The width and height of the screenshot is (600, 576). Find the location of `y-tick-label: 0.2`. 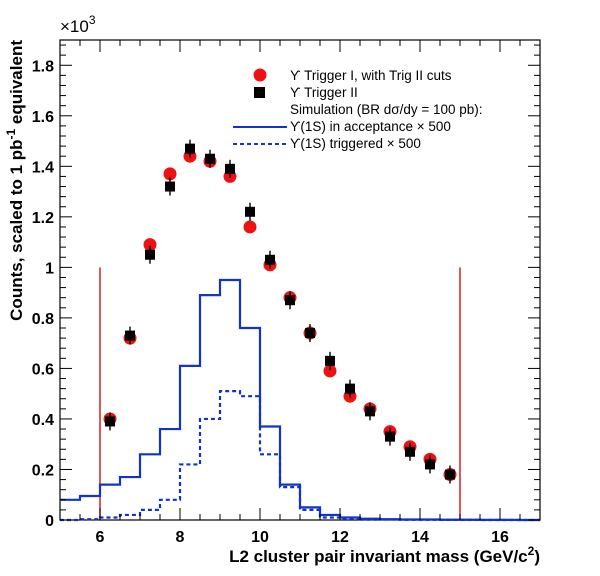

y-tick-label: 0.2 is located at coordinates (43, 470).